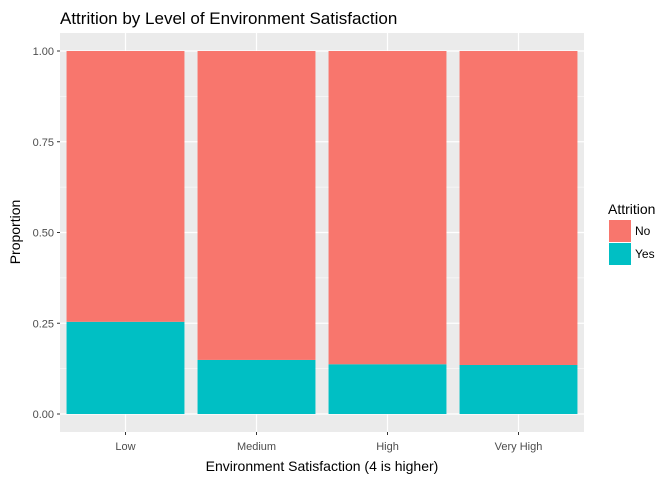 This screenshot has width=672, height=480. Describe the element at coordinates (387, 208) in the screenshot. I see `bar-no-high` at that location.